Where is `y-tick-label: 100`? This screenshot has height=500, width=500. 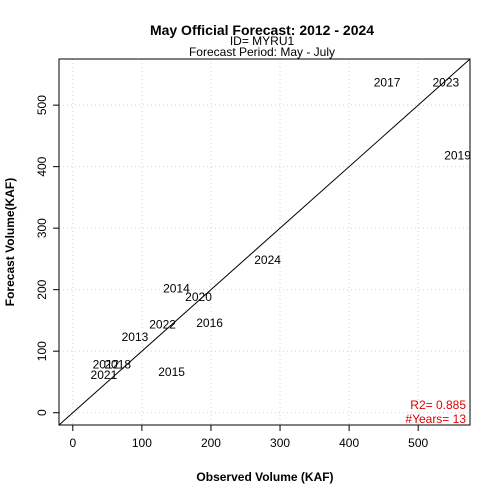 y-tick-label: 100 is located at coordinates (42, 351).